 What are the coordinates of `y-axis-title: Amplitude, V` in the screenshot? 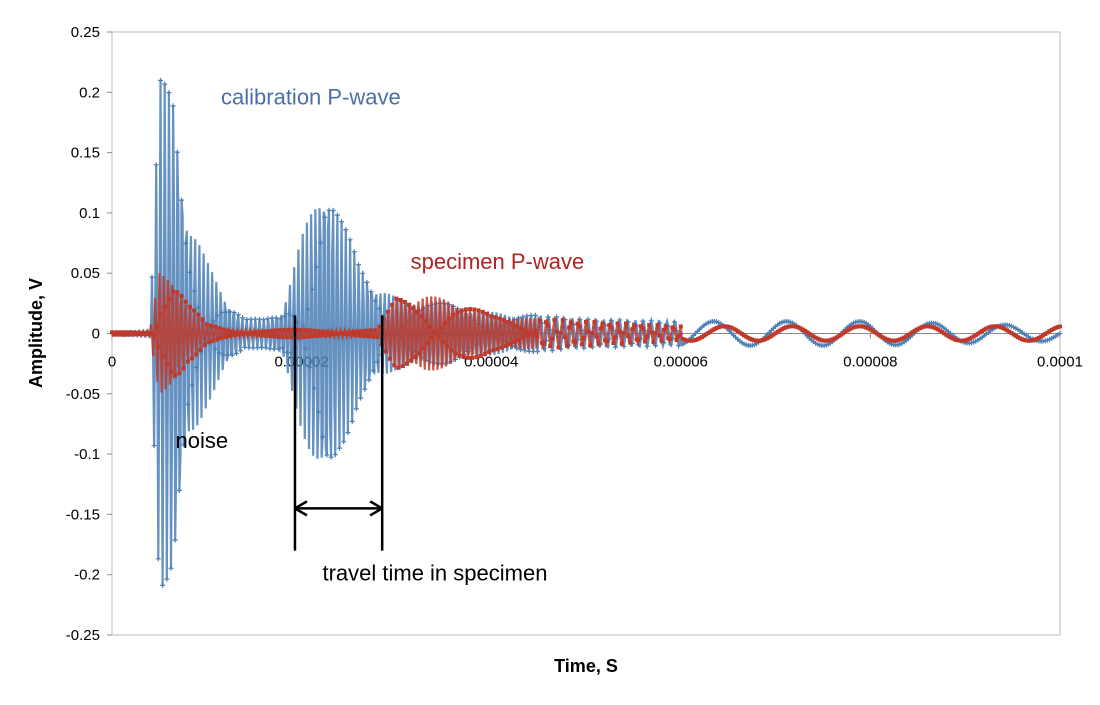 It's located at (36, 333).